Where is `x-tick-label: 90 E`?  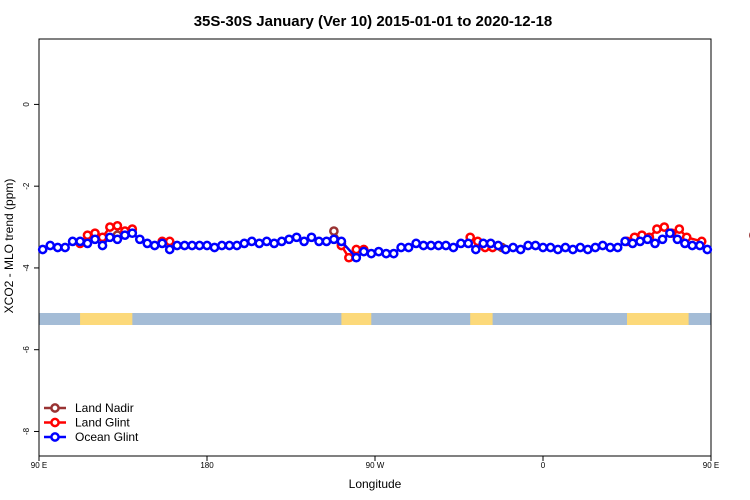 x-tick-label: 90 E is located at coordinates (39, 465).